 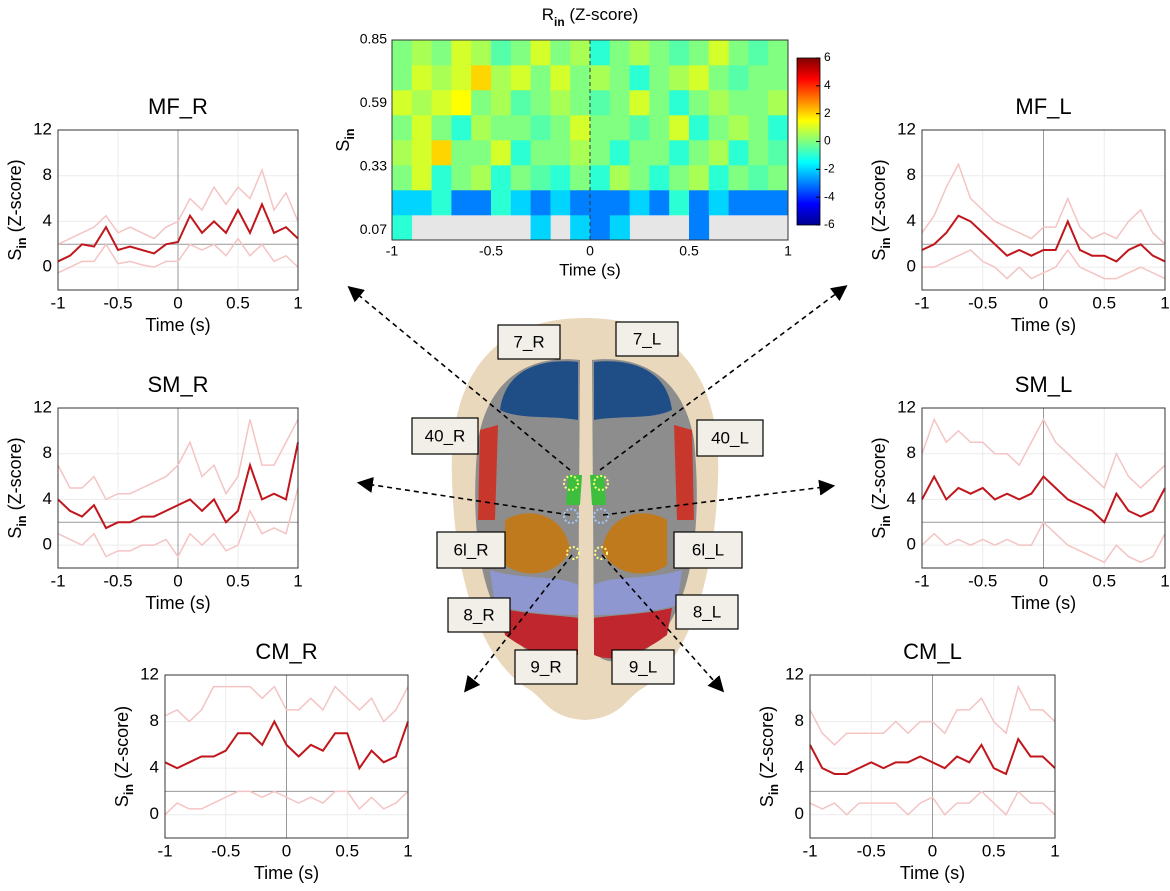 What do you see at coordinates (723, 378) in the screenshot?
I see `arrow` at bounding box center [723, 378].